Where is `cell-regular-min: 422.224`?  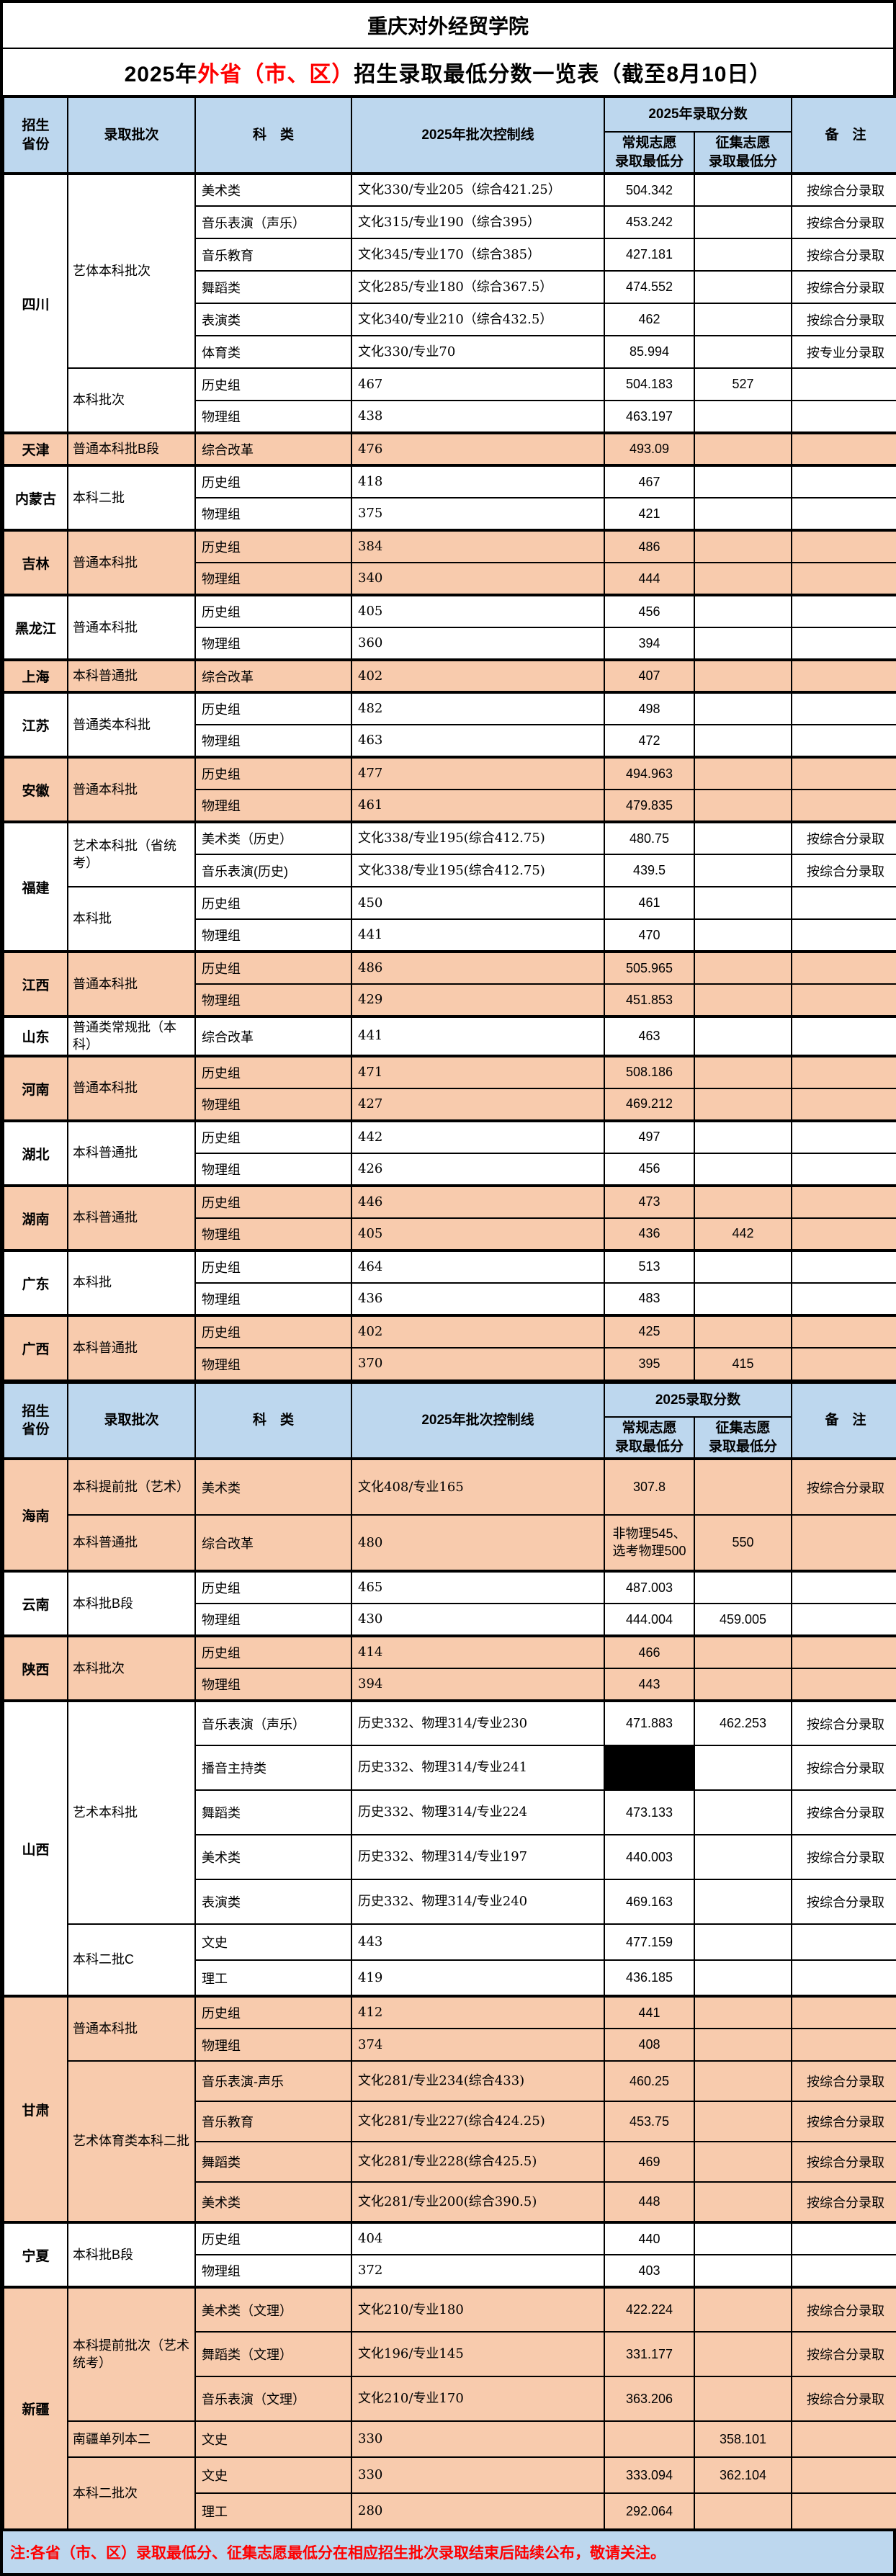
cell-regular-min: 422.224 is located at coordinates (650, 2309).